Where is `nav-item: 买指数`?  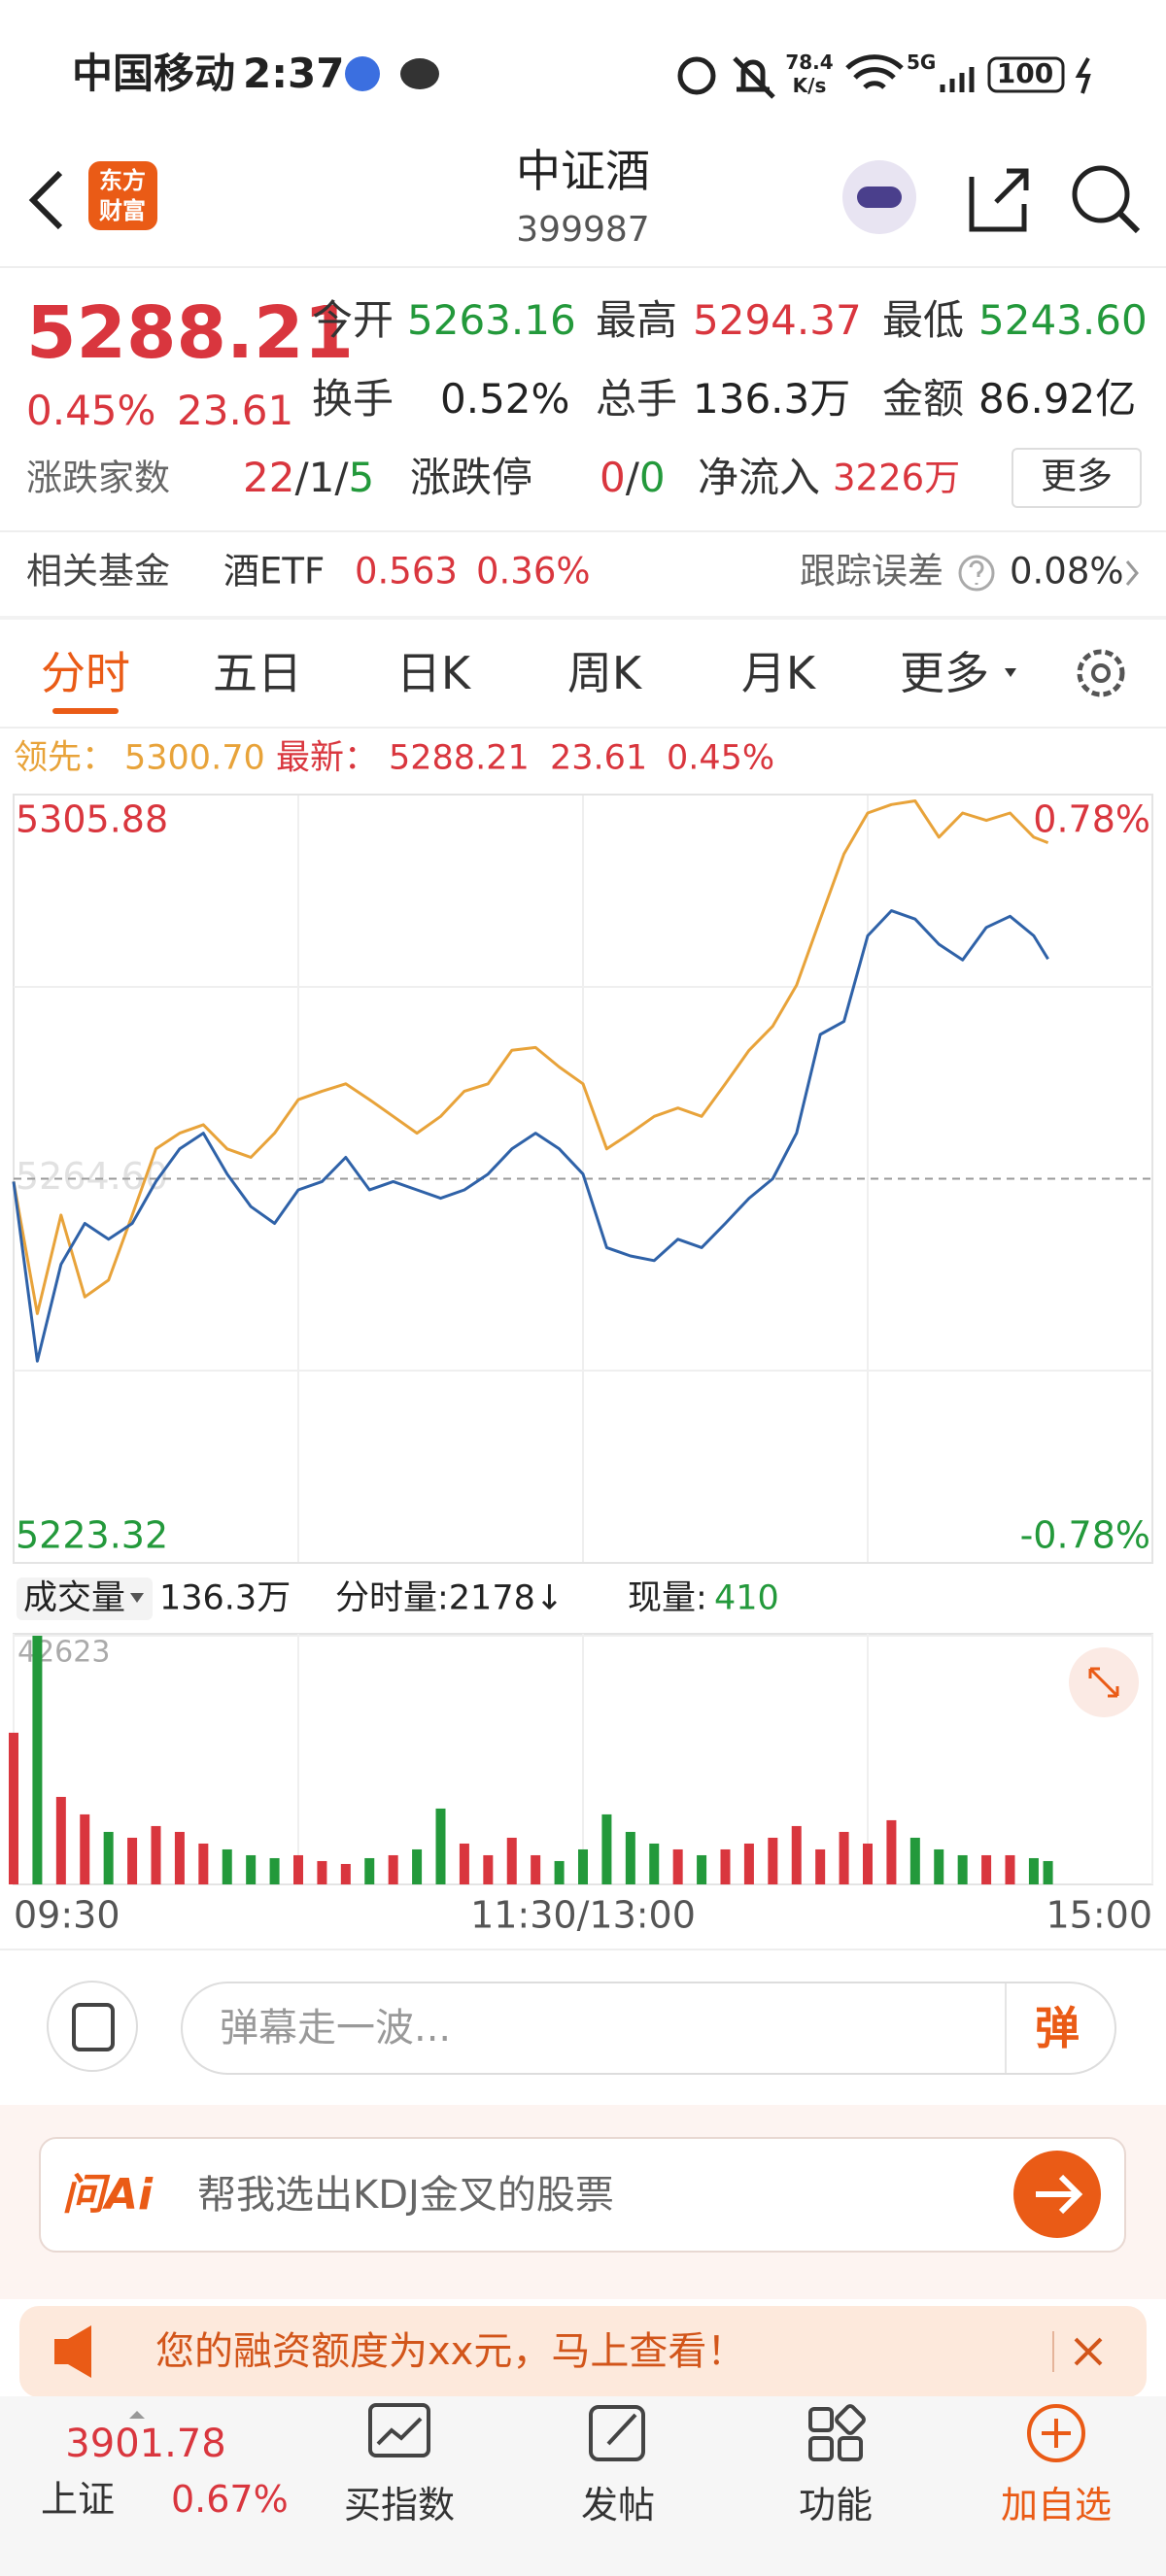
nav-item: 买指数 is located at coordinates (399, 2505).